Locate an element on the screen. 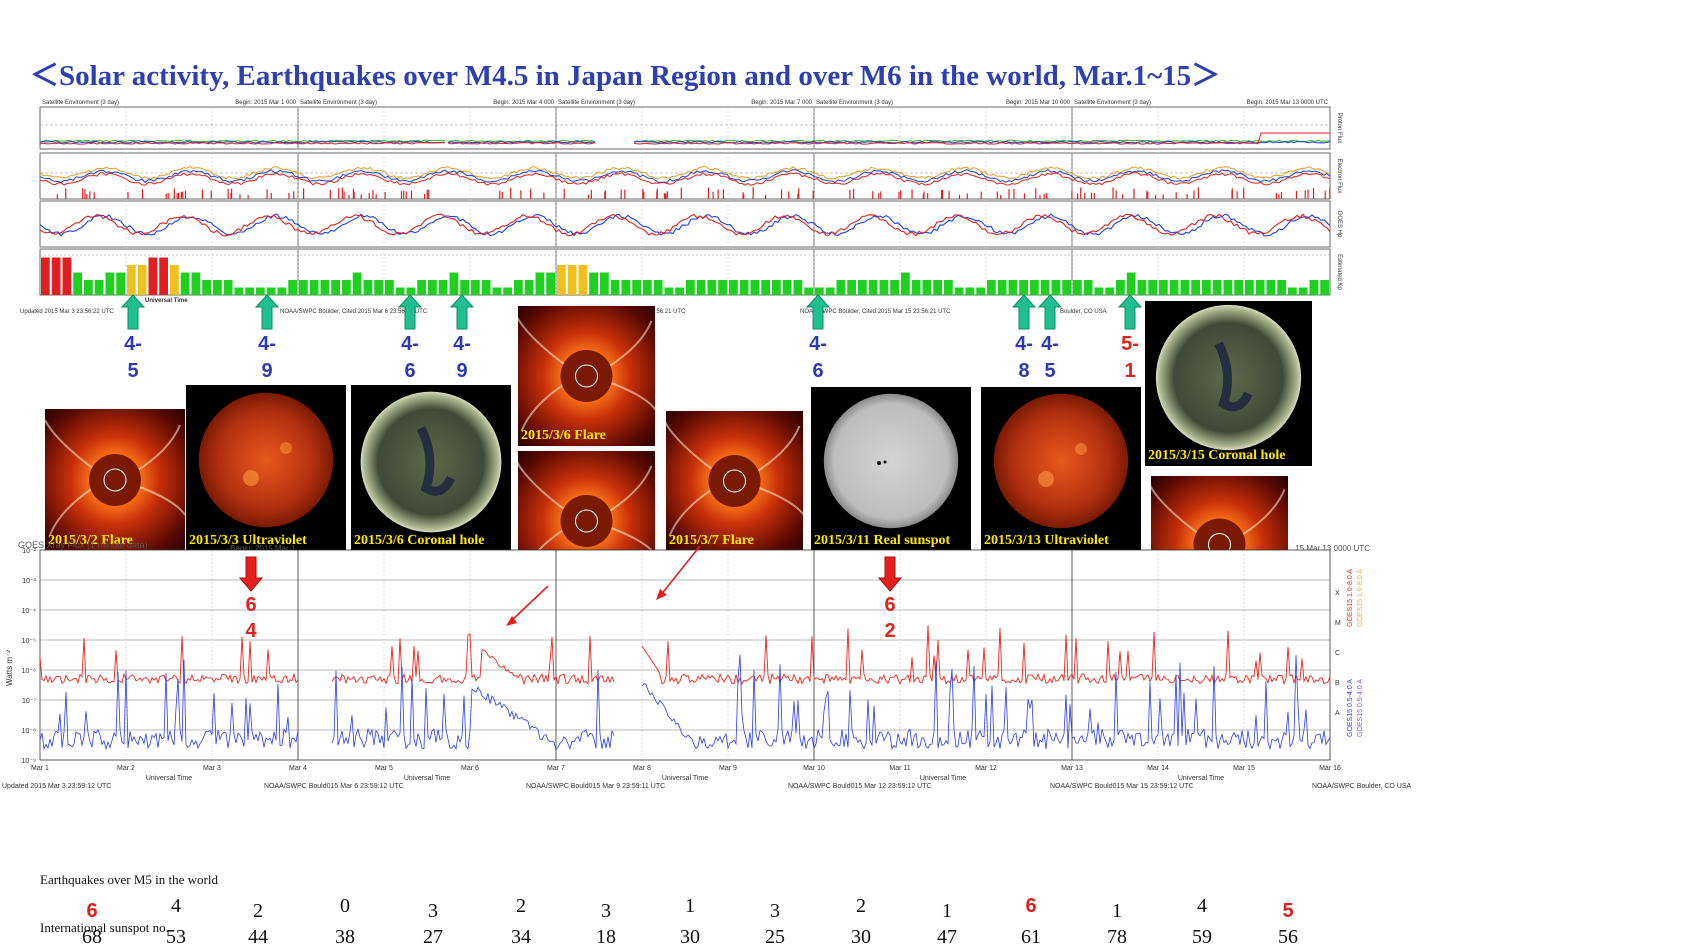 This screenshot has height=952, width=1693. proton-series is located at coordinates (684, 138).